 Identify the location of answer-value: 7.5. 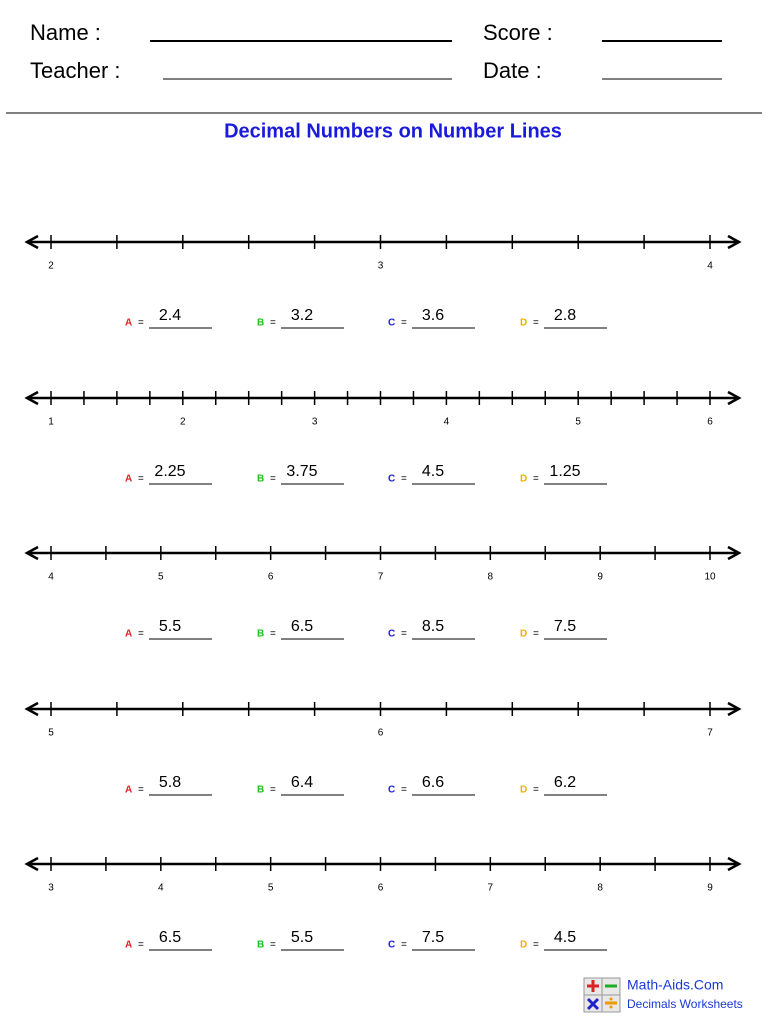
(433, 937).